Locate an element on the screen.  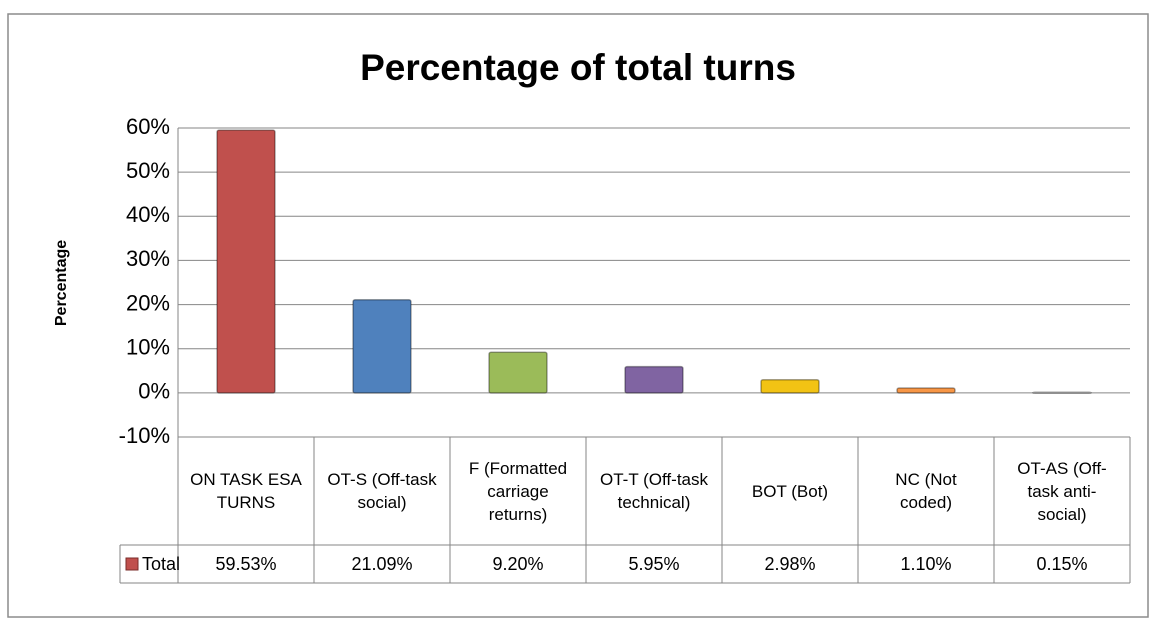
value-label: 21.09% is located at coordinates (381, 564).